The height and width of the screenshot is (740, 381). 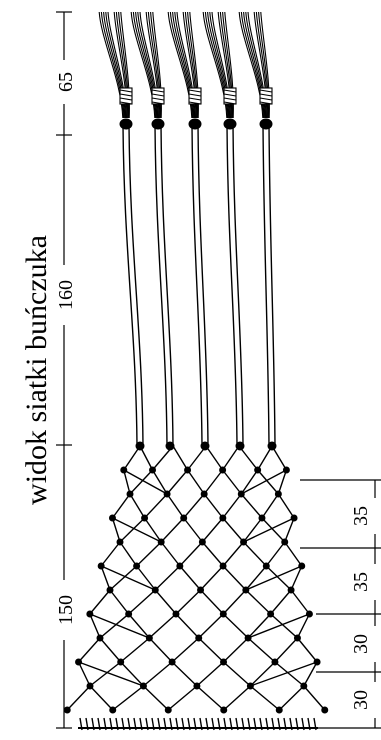 I want to click on tassels-group, so click(x=185, y=65).